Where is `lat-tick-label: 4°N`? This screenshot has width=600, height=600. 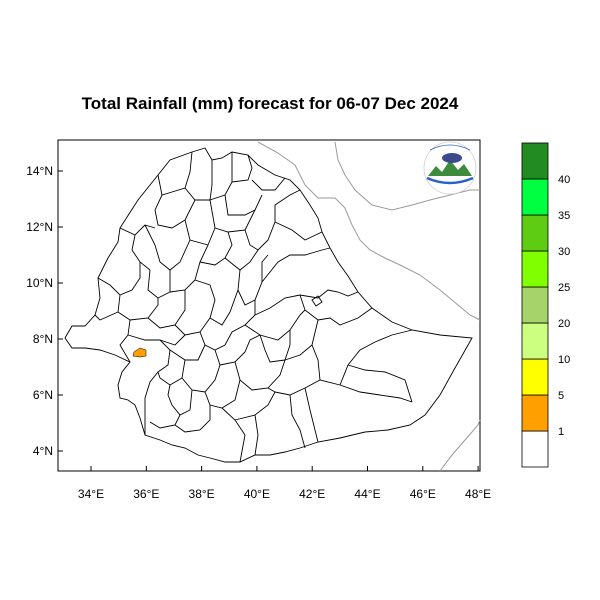
lat-tick-label: 4°N is located at coordinates (43, 451).